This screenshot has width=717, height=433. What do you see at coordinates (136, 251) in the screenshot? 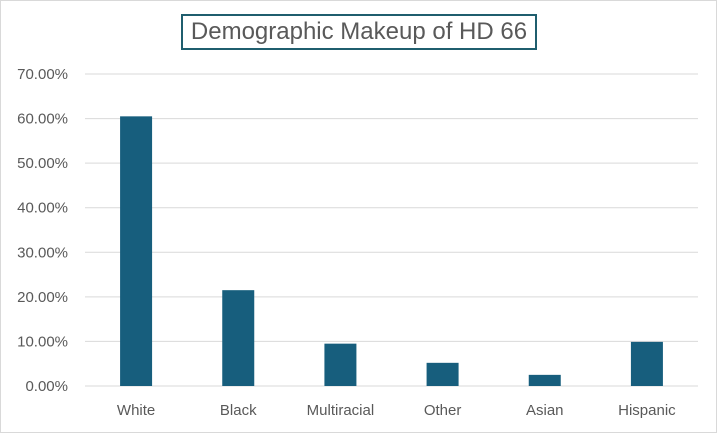
I see `bar-white` at bounding box center [136, 251].